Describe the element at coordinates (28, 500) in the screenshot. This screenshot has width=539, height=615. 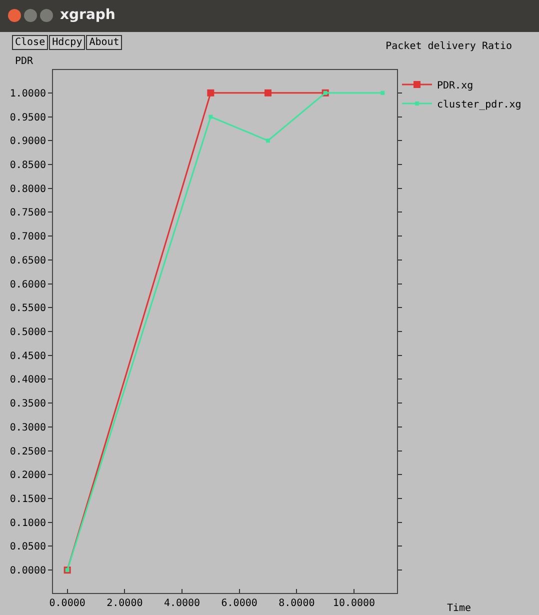
I see `y-tick-label: 0.1500` at that location.